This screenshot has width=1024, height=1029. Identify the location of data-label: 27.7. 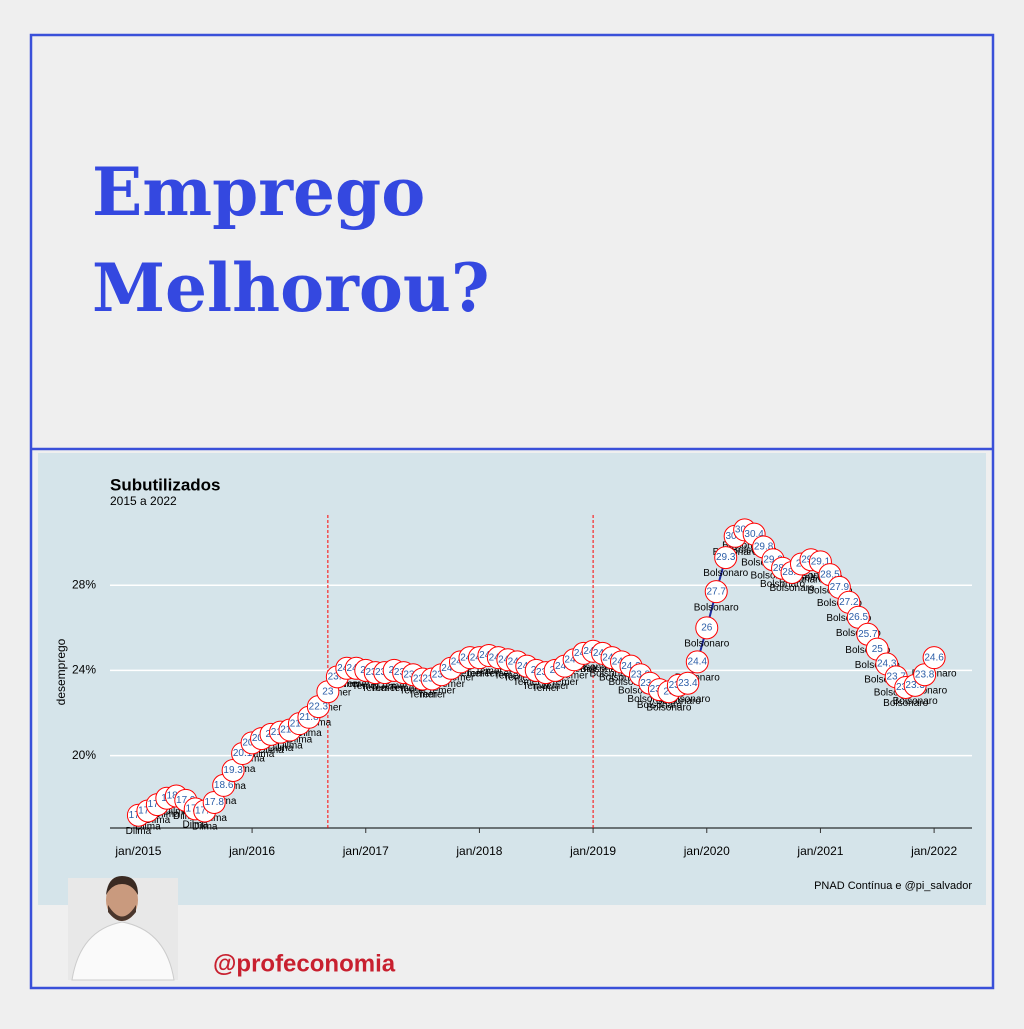
(717, 591).